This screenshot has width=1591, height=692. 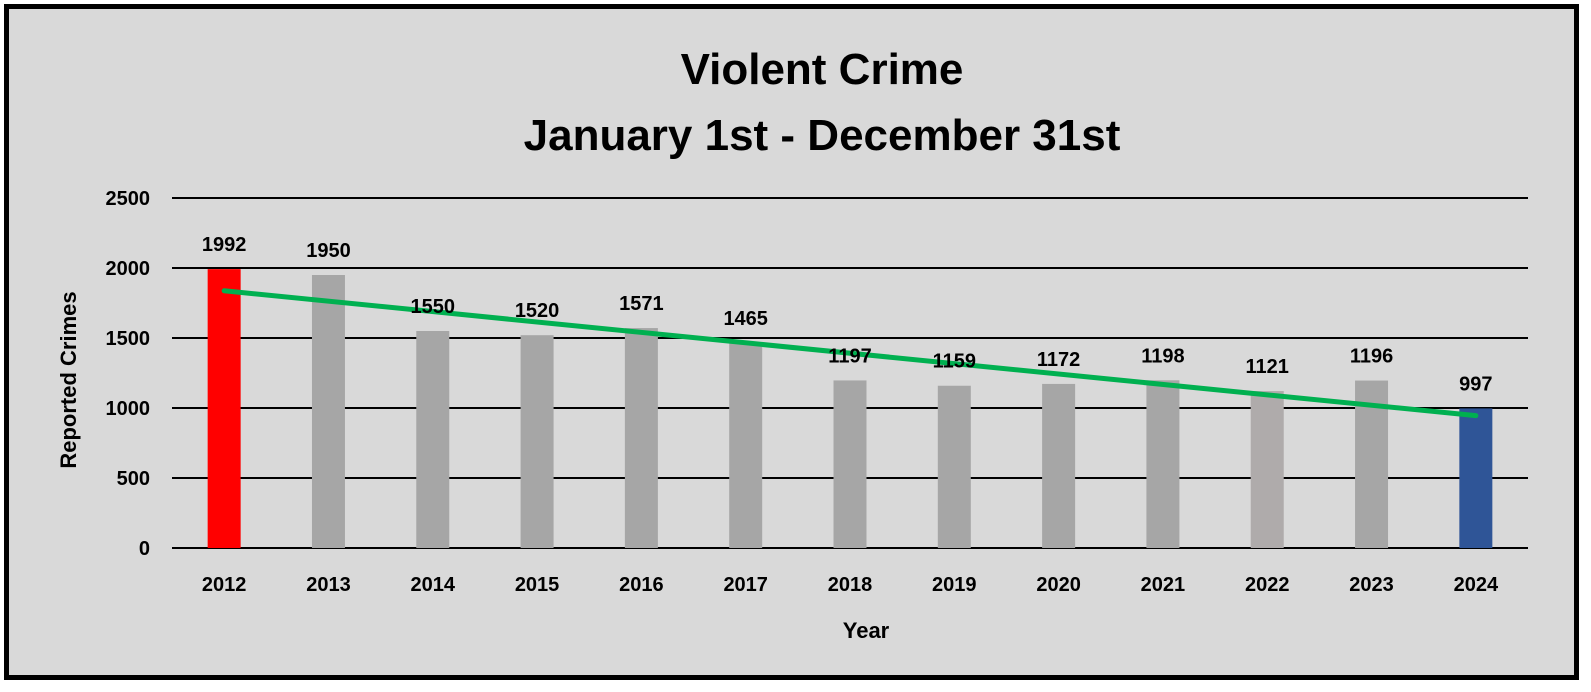 I want to click on y-tick-label: 1000, so click(x=128, y=409).